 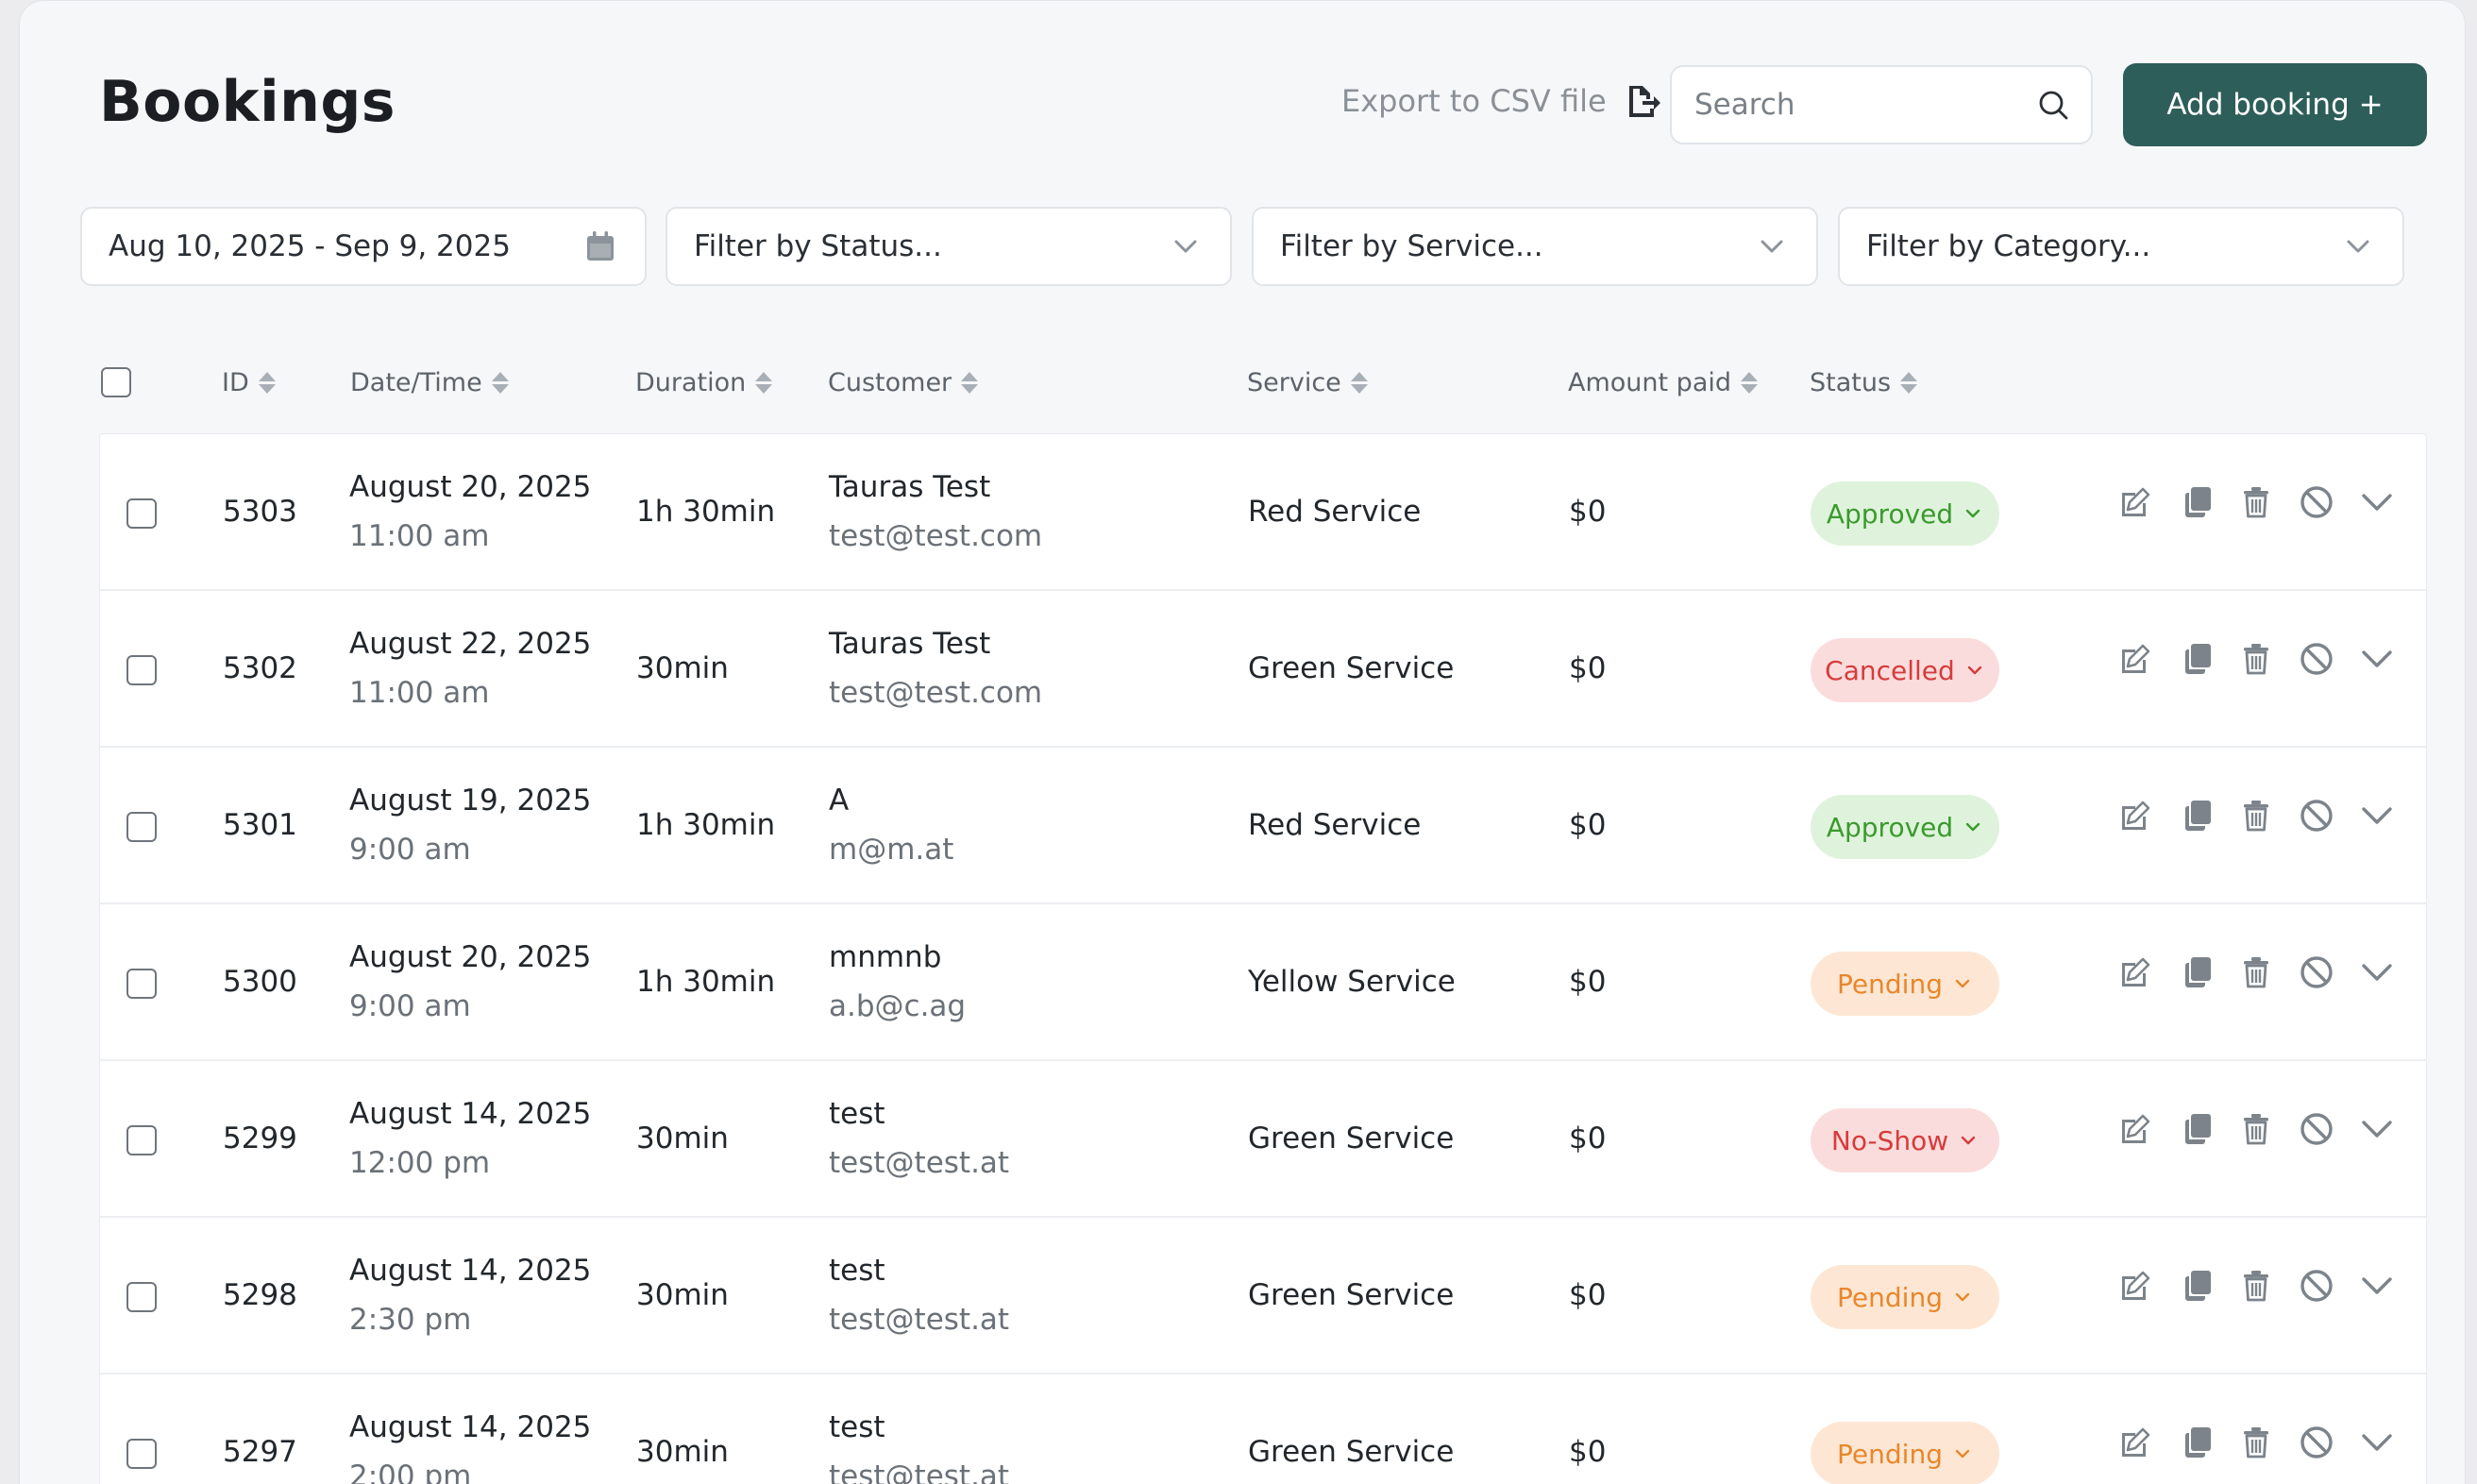 I want to click on add-booking-button: Add booking +, so click(x=2275, y=104).